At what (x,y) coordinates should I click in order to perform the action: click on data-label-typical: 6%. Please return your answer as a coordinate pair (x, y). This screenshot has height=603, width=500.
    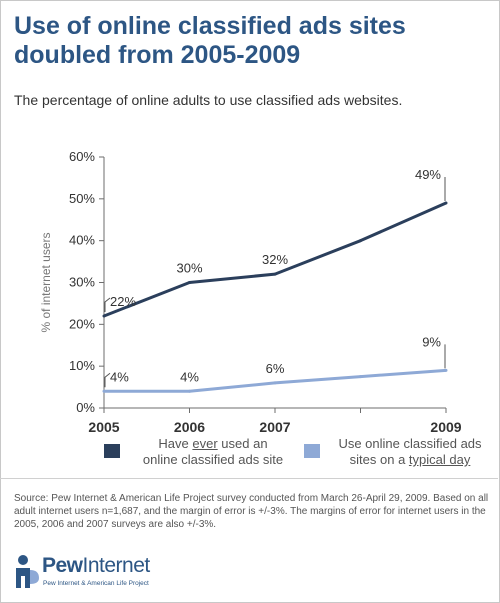
    Looking at the image, I should click on (275, 368).